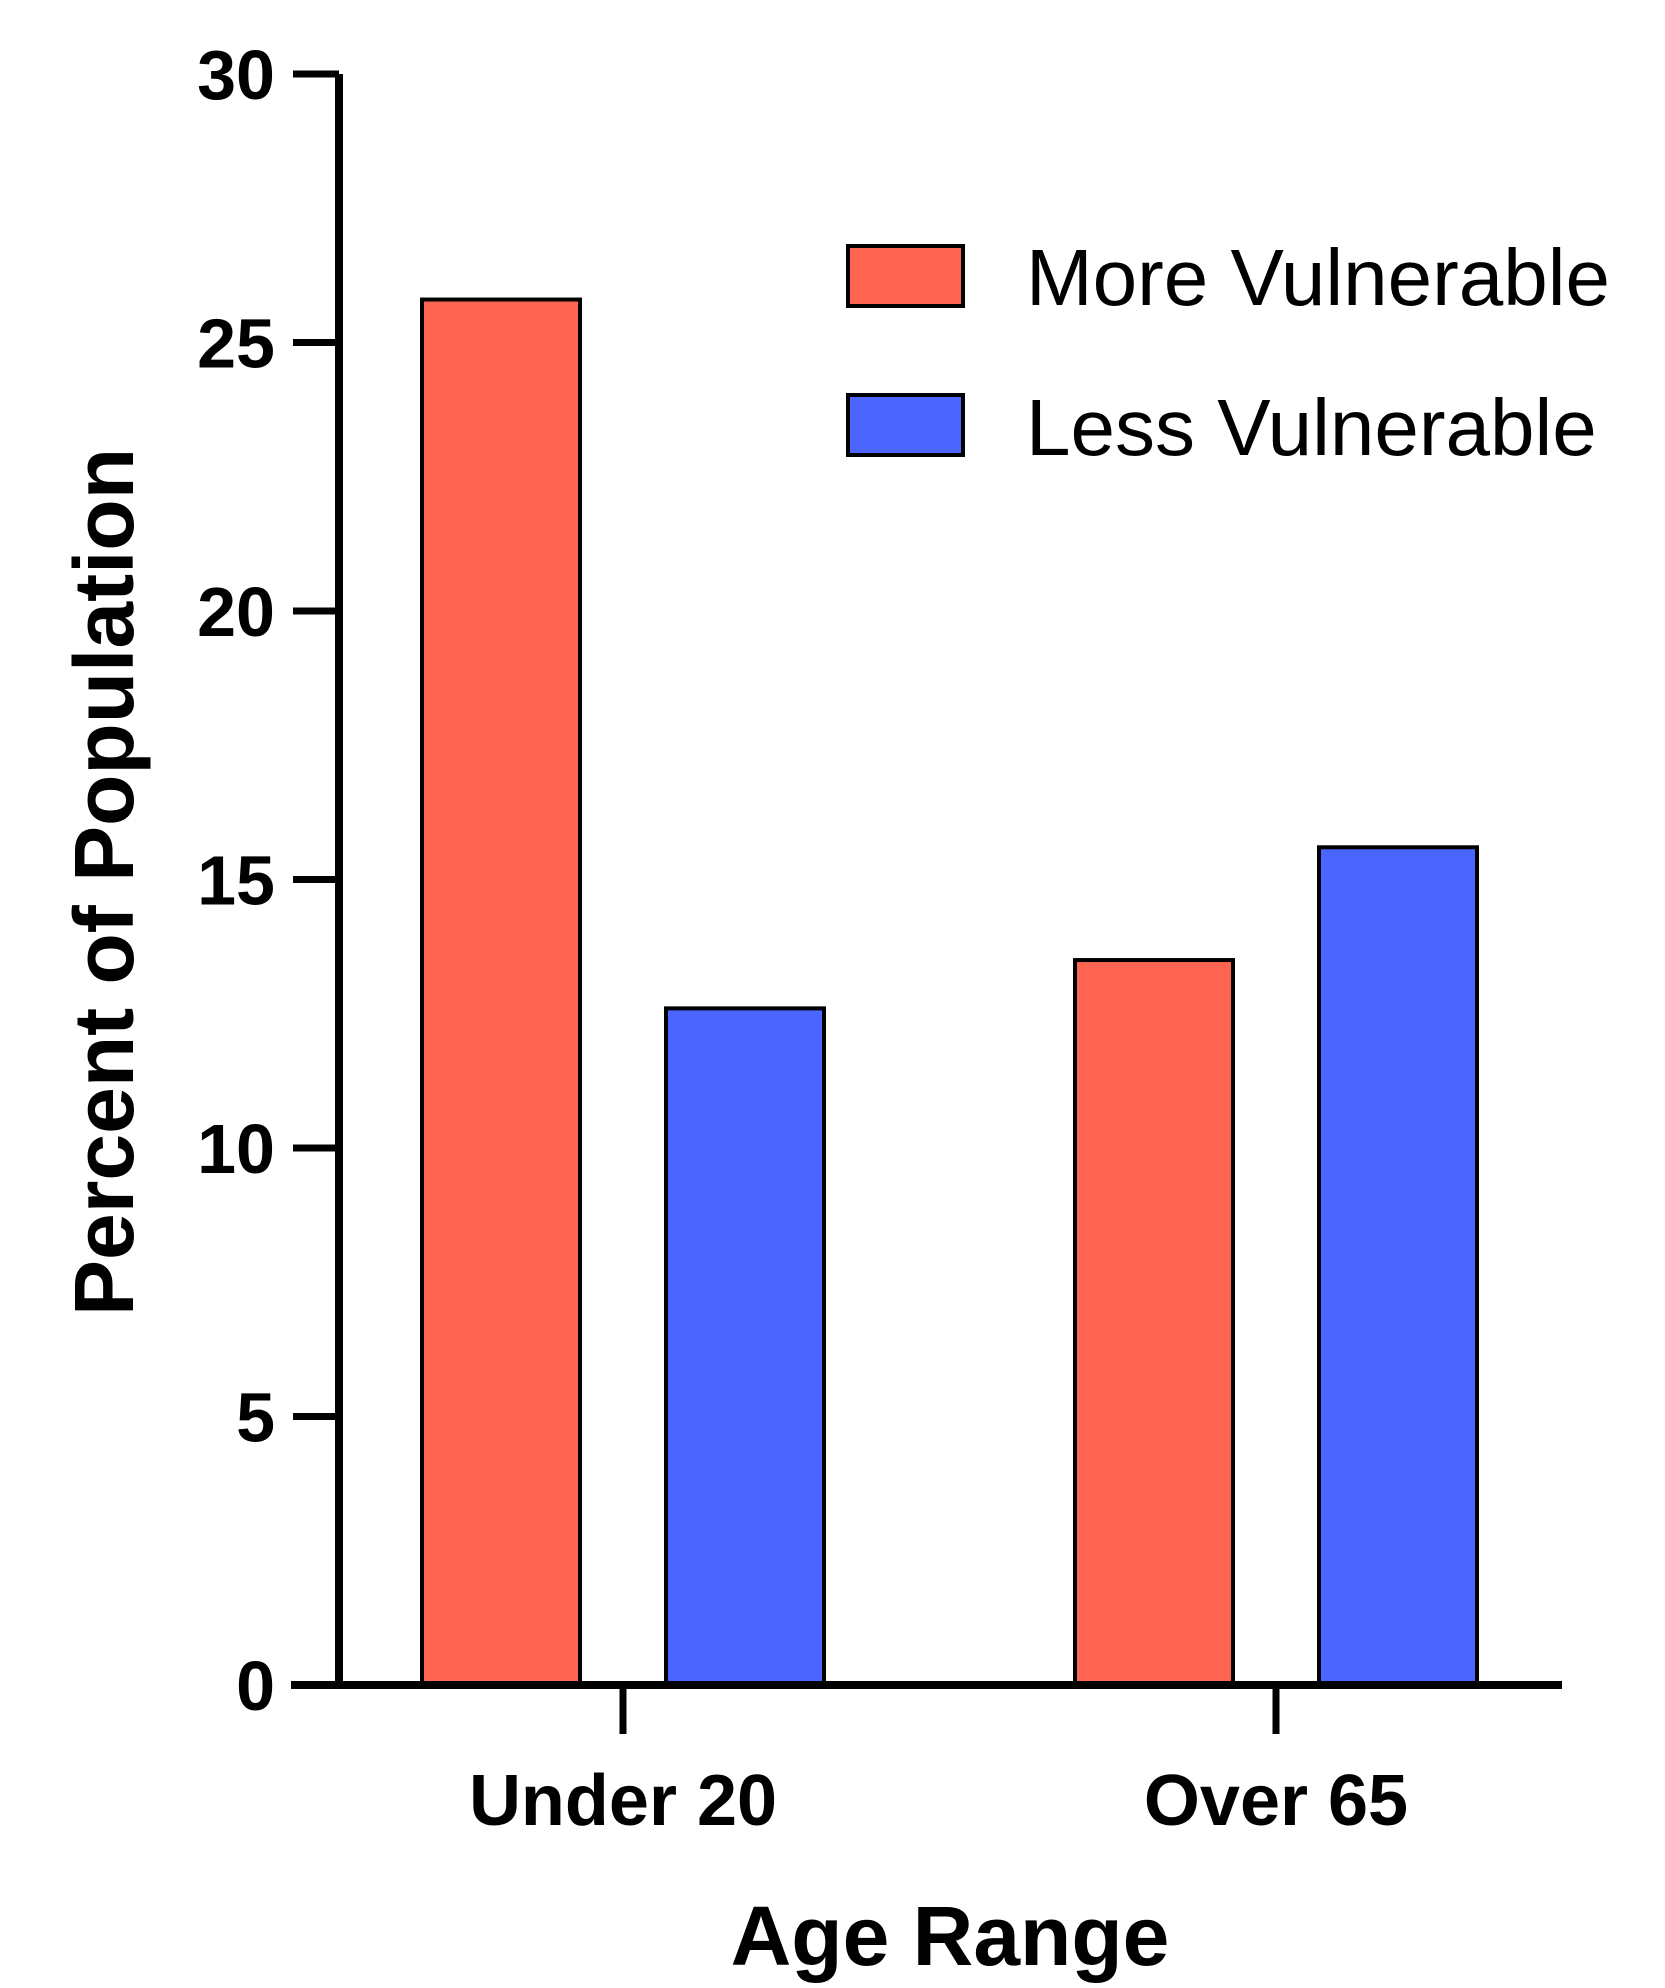 The width and height of the screenshot is (1665, 1988). Describe the element at coordinates (236, 612) in the screenshot. I see `y-tick-label-20: 20` at that location.